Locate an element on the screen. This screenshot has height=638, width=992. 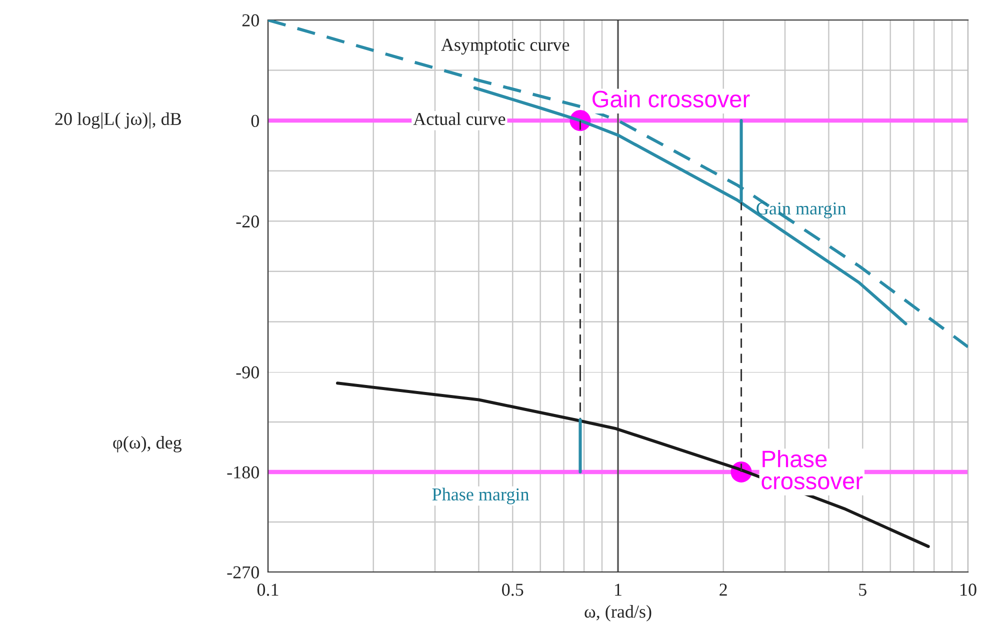
y-tick-label: -270 is located at coordinates (243, 572).